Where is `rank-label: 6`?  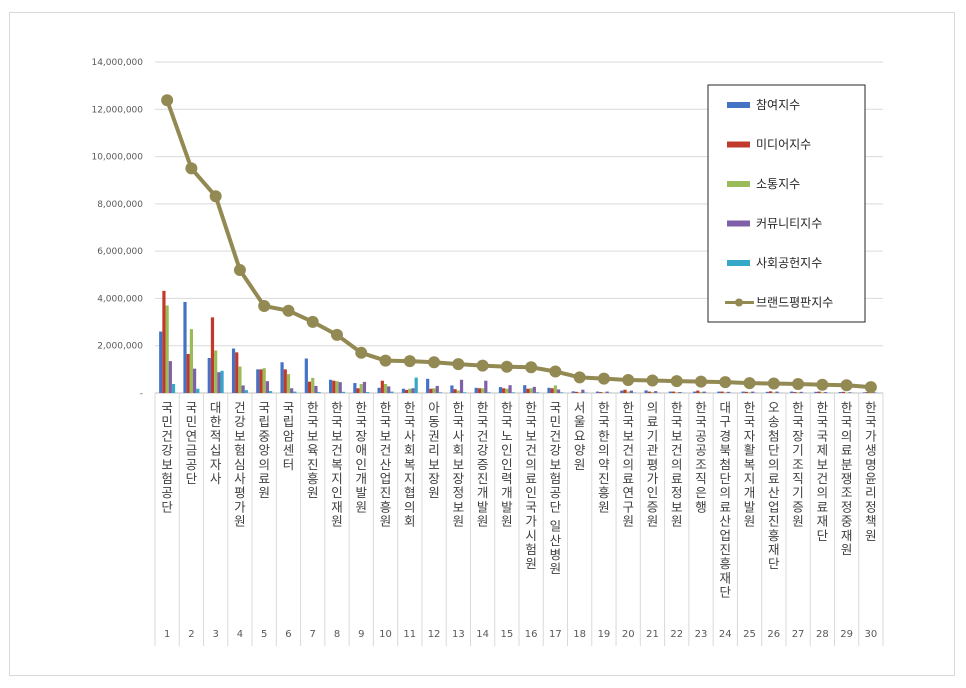
rank-label: 6 is located at coordinates (288, 634).